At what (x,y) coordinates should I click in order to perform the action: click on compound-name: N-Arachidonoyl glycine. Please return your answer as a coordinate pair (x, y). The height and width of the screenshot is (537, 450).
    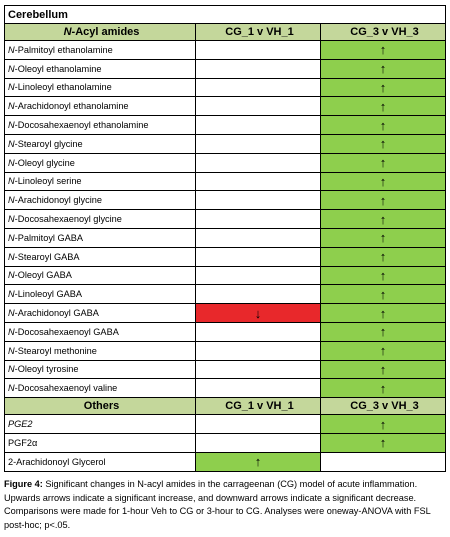
    Looking at the image, I should click on (100, 200).